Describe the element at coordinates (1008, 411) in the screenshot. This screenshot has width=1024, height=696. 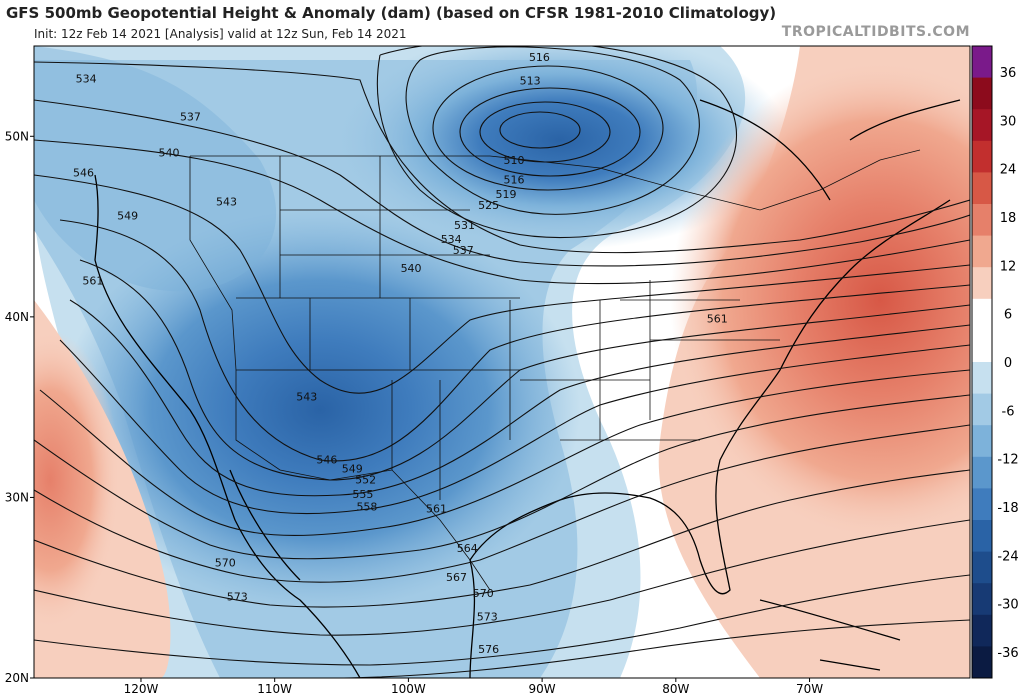
I see `colorbar-tick-label: -6` at that location.